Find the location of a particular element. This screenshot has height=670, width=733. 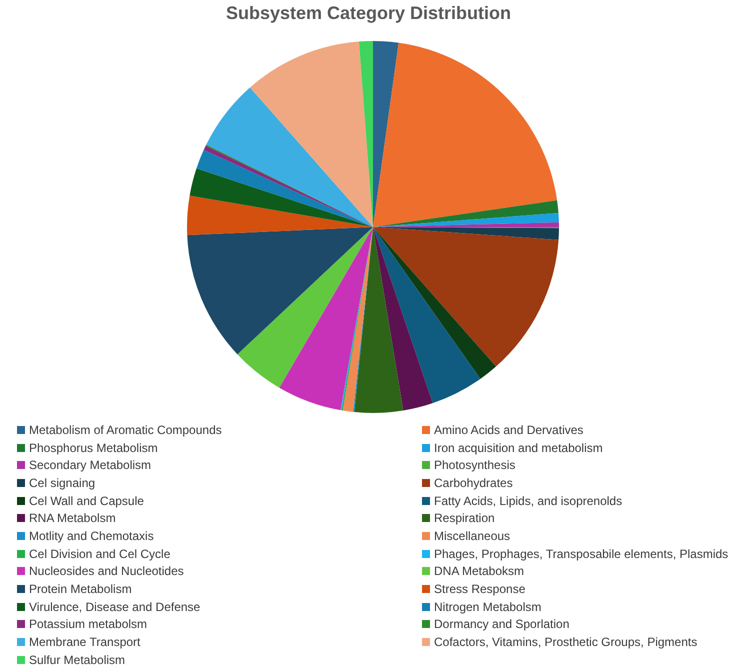

legend-label: Iron acquisition and metabolism is located at coordinates (518, 447).